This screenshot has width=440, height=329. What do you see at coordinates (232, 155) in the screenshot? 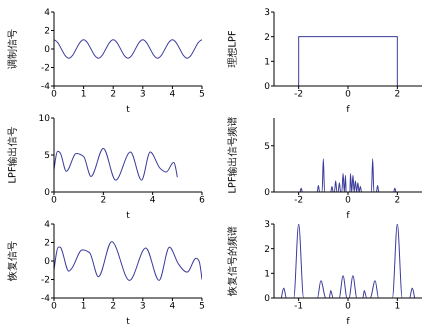
I see `y-axis-title: LPF输出信号频谱` at bounding box center [232, 155].